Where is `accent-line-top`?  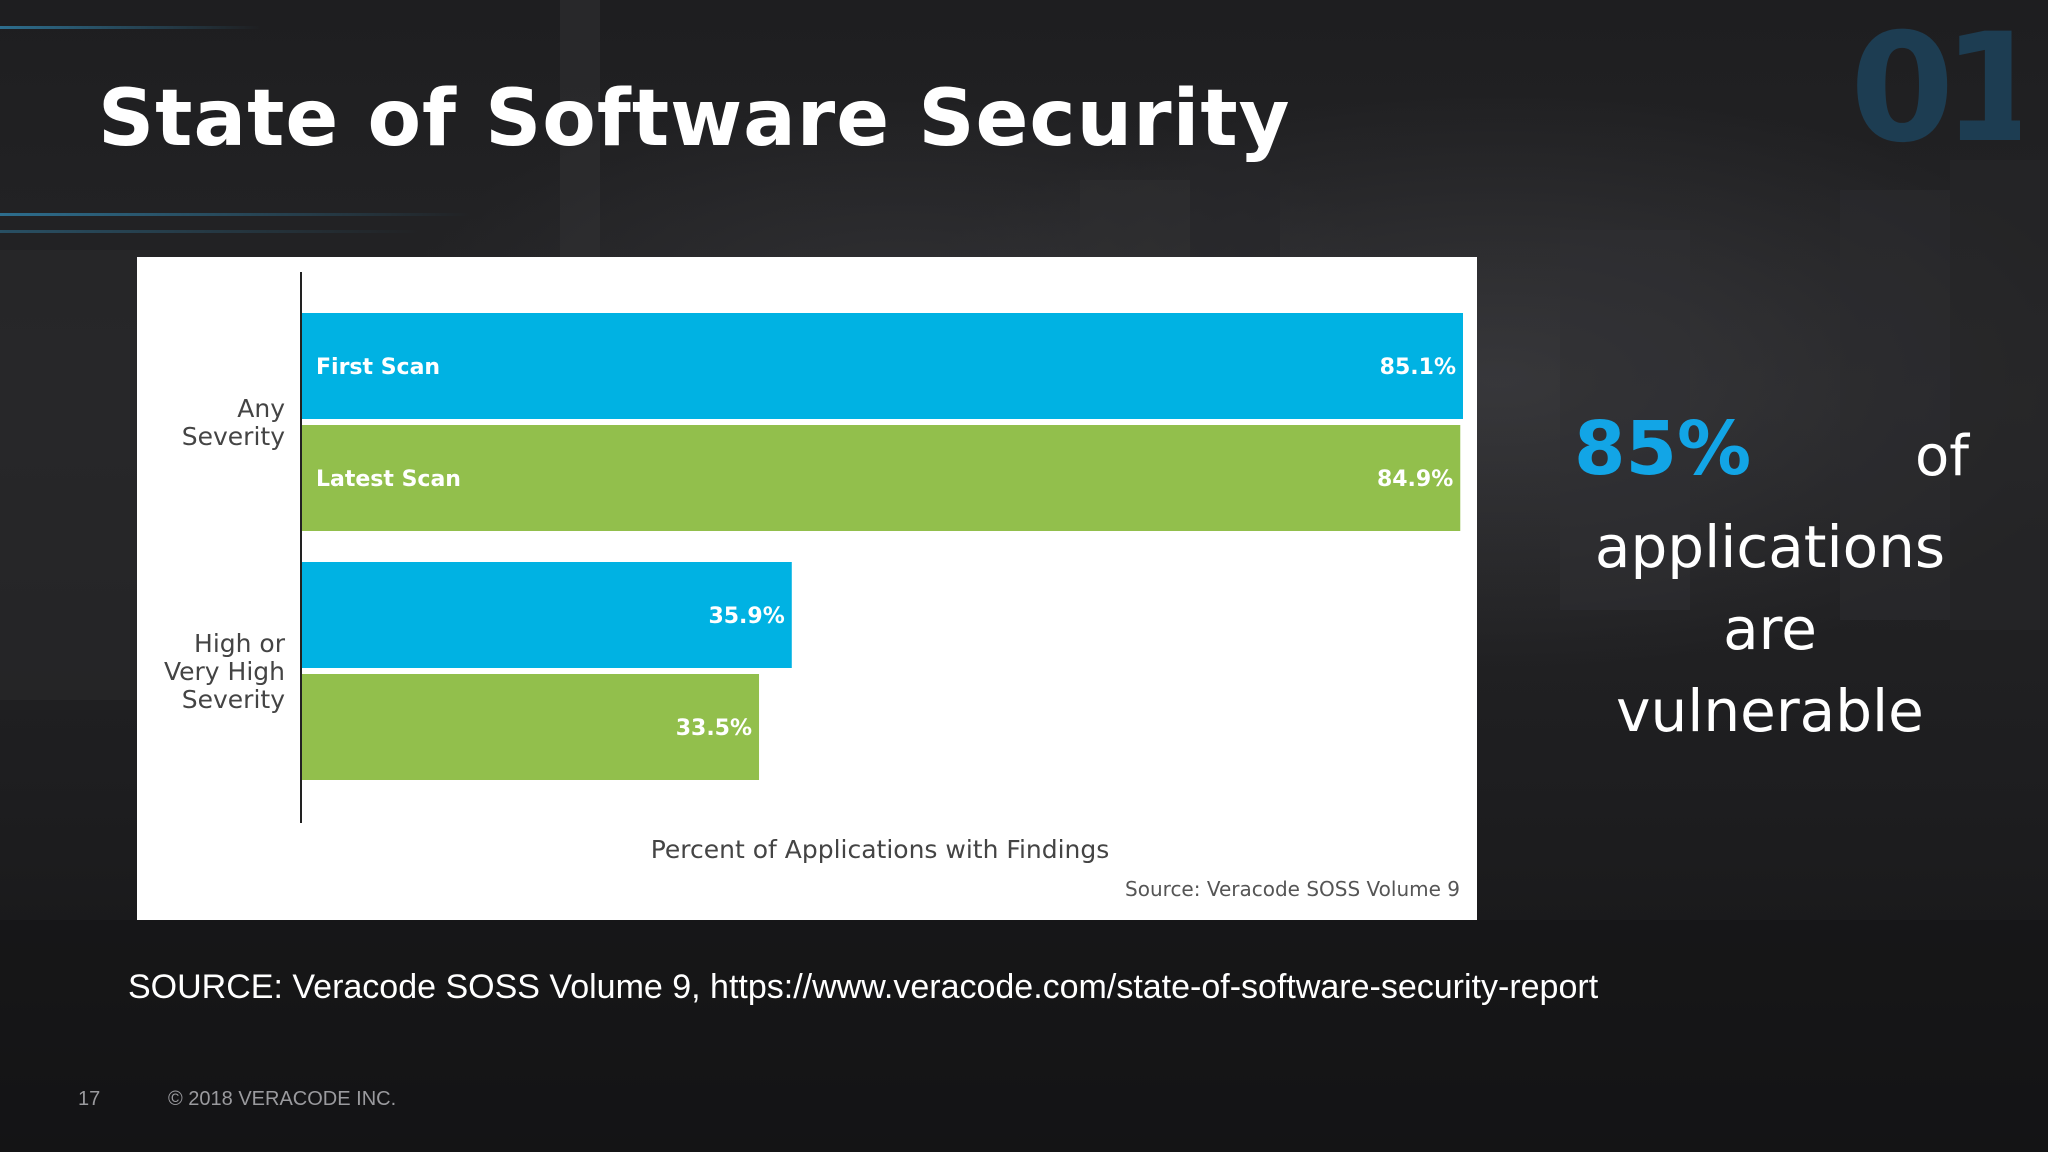 accent-line-top is located at coordinates (130, 27).